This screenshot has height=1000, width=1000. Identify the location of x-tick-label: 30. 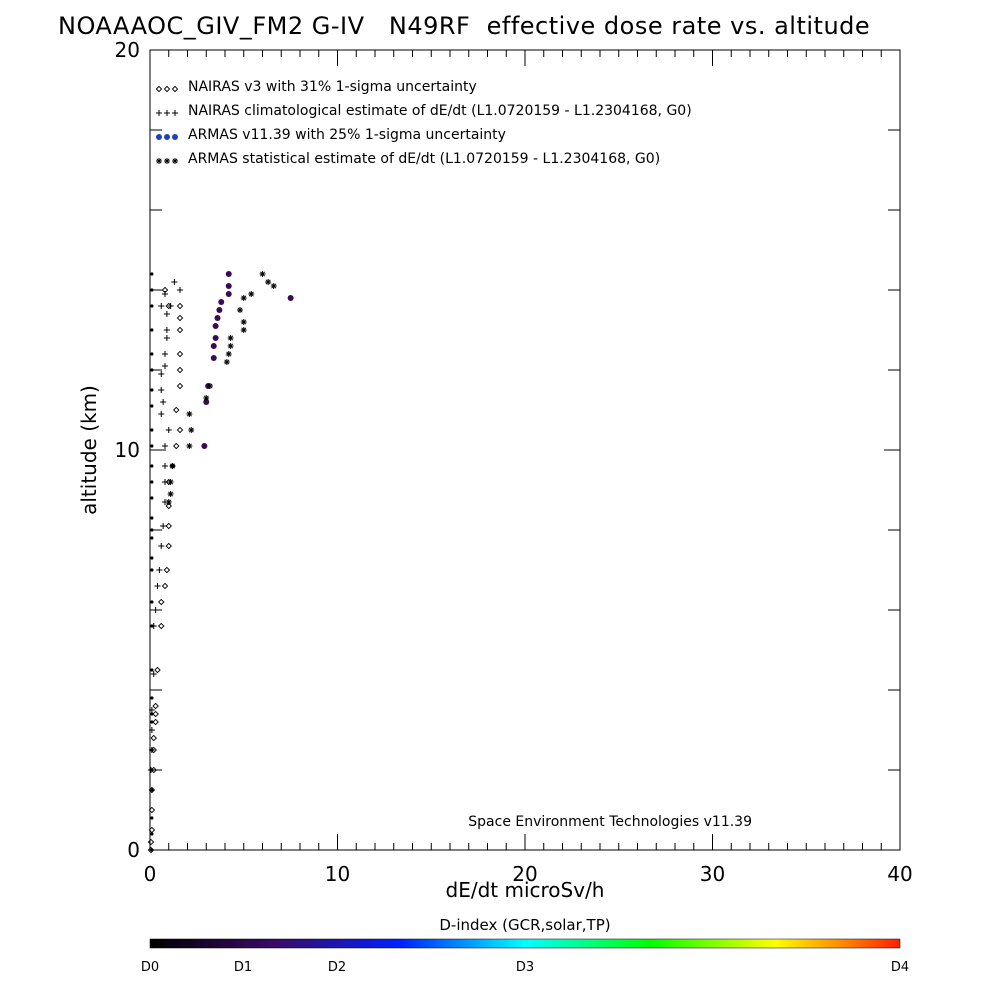
(712, 874).